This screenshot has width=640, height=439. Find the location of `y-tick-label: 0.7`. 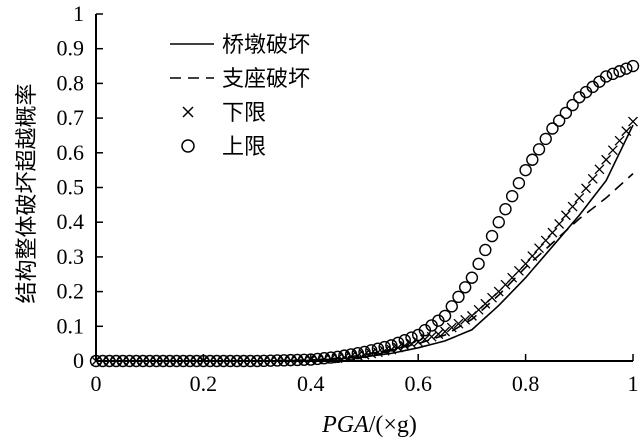

y-tick-label: 0.7 is located at coordinates (71, 117).